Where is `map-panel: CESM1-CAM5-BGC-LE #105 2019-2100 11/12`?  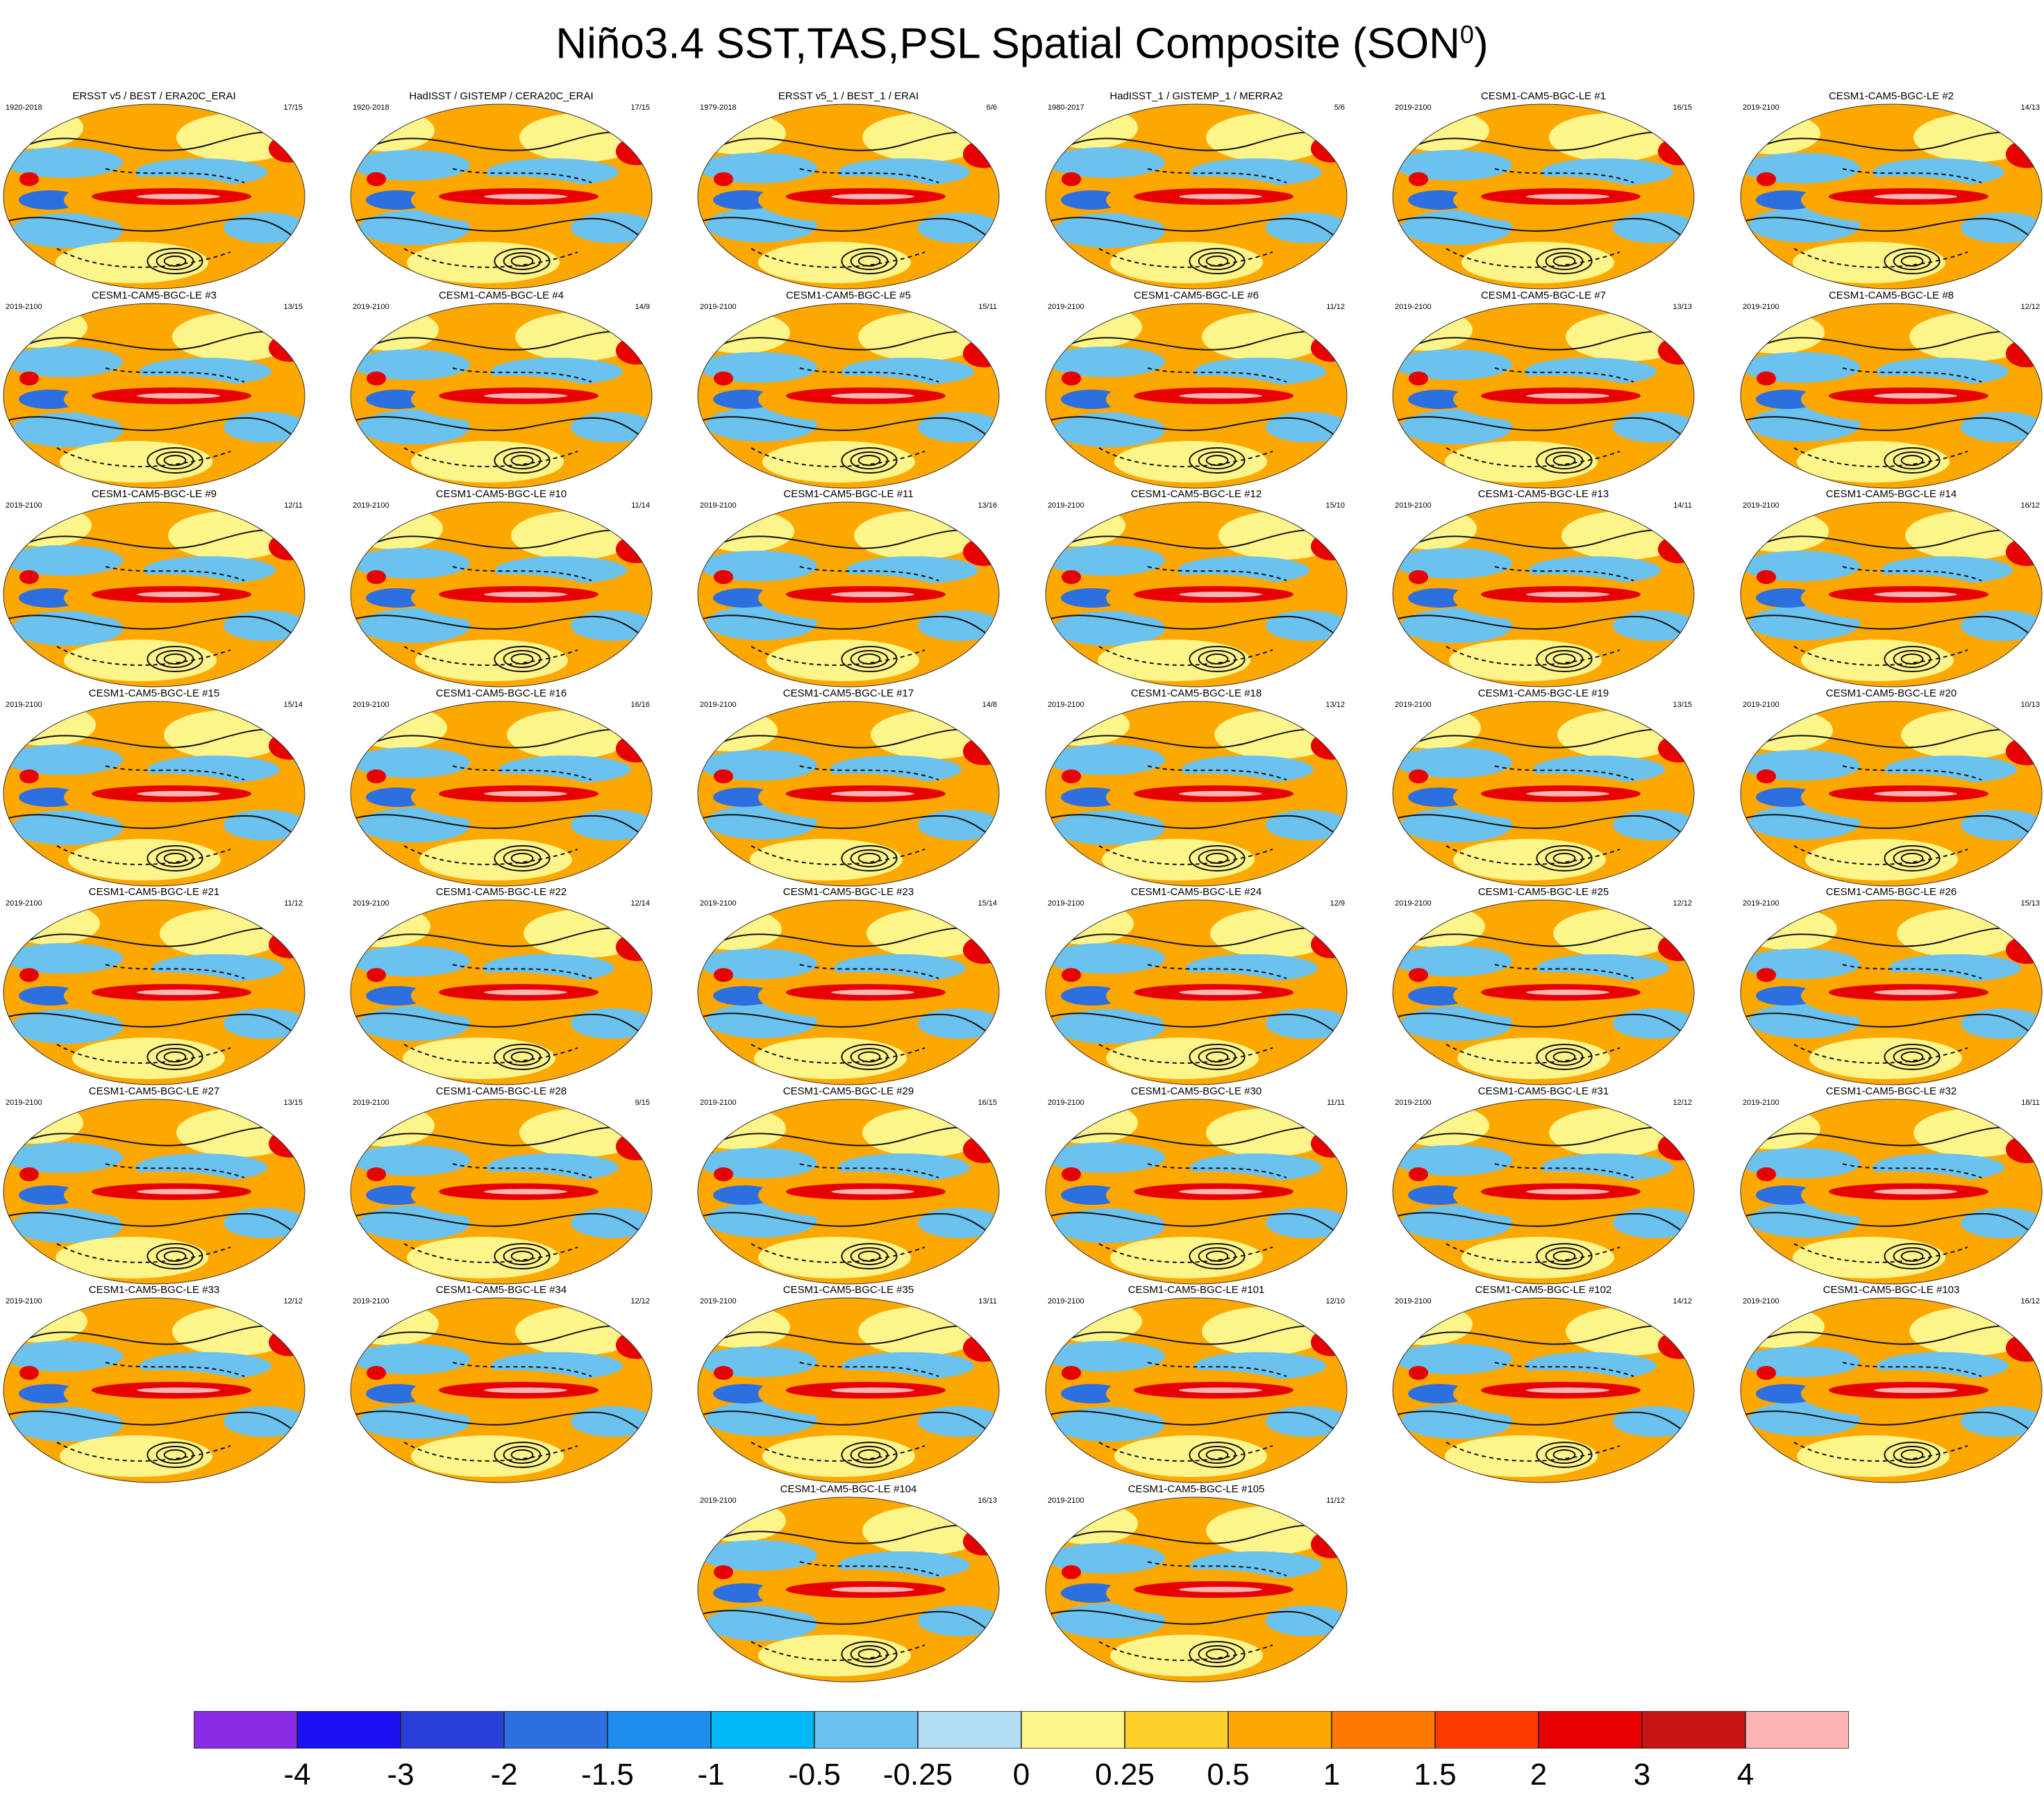 map-panel: CESM1-CAM5-BGC-LE #105 2019-2100 11/12 is located at coordinates (1196, 1583).